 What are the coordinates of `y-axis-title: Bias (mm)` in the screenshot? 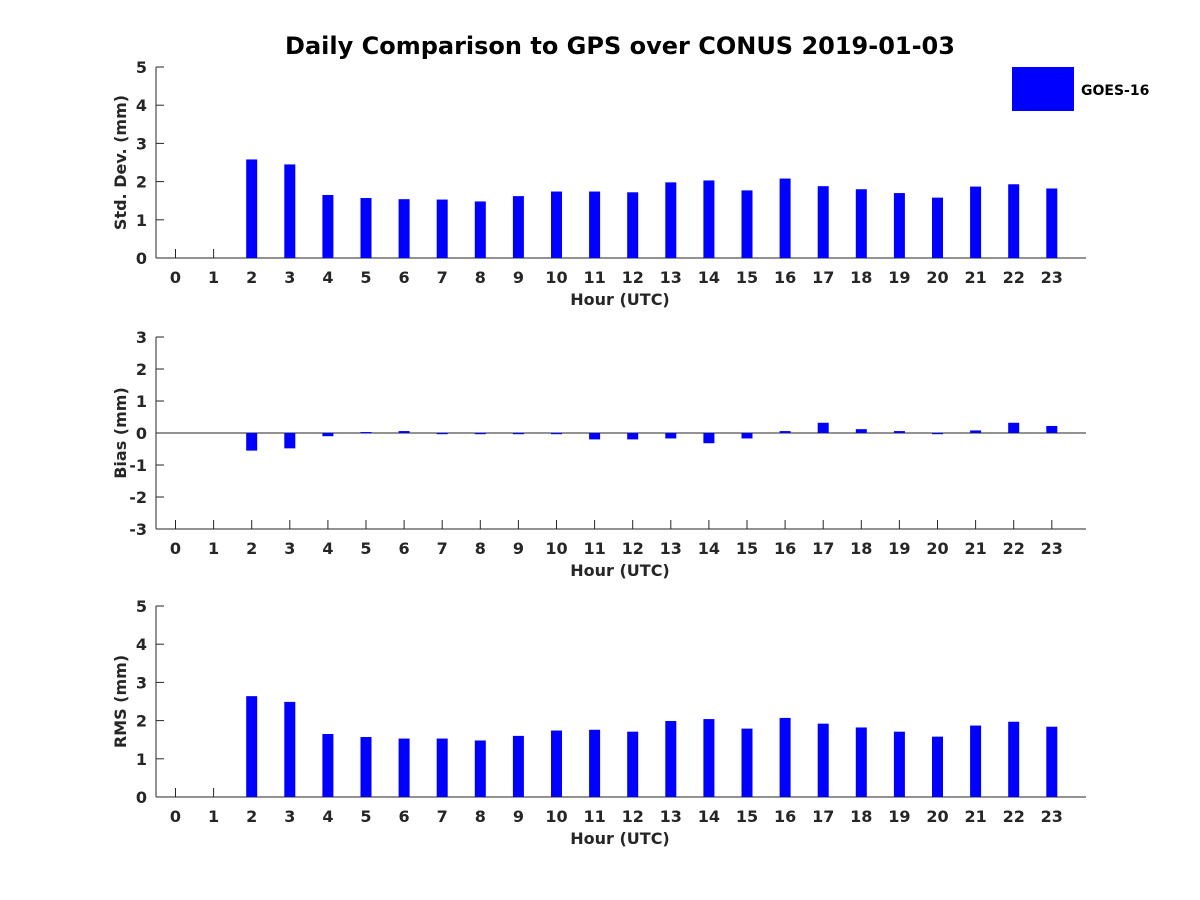 It's located at (120, 433).